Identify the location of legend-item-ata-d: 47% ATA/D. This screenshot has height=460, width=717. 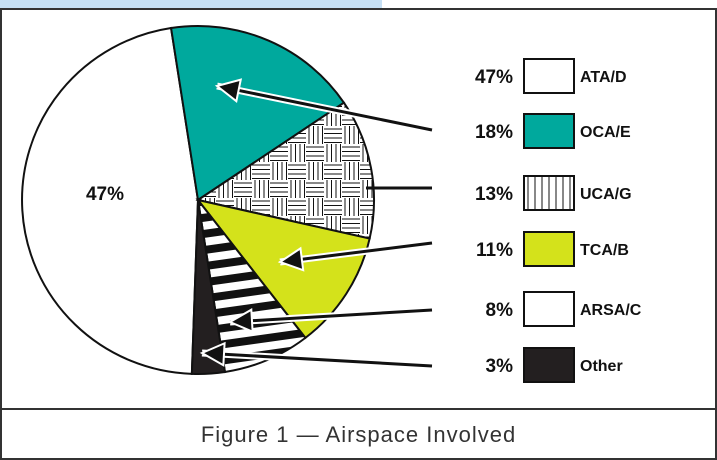
(551, 76).